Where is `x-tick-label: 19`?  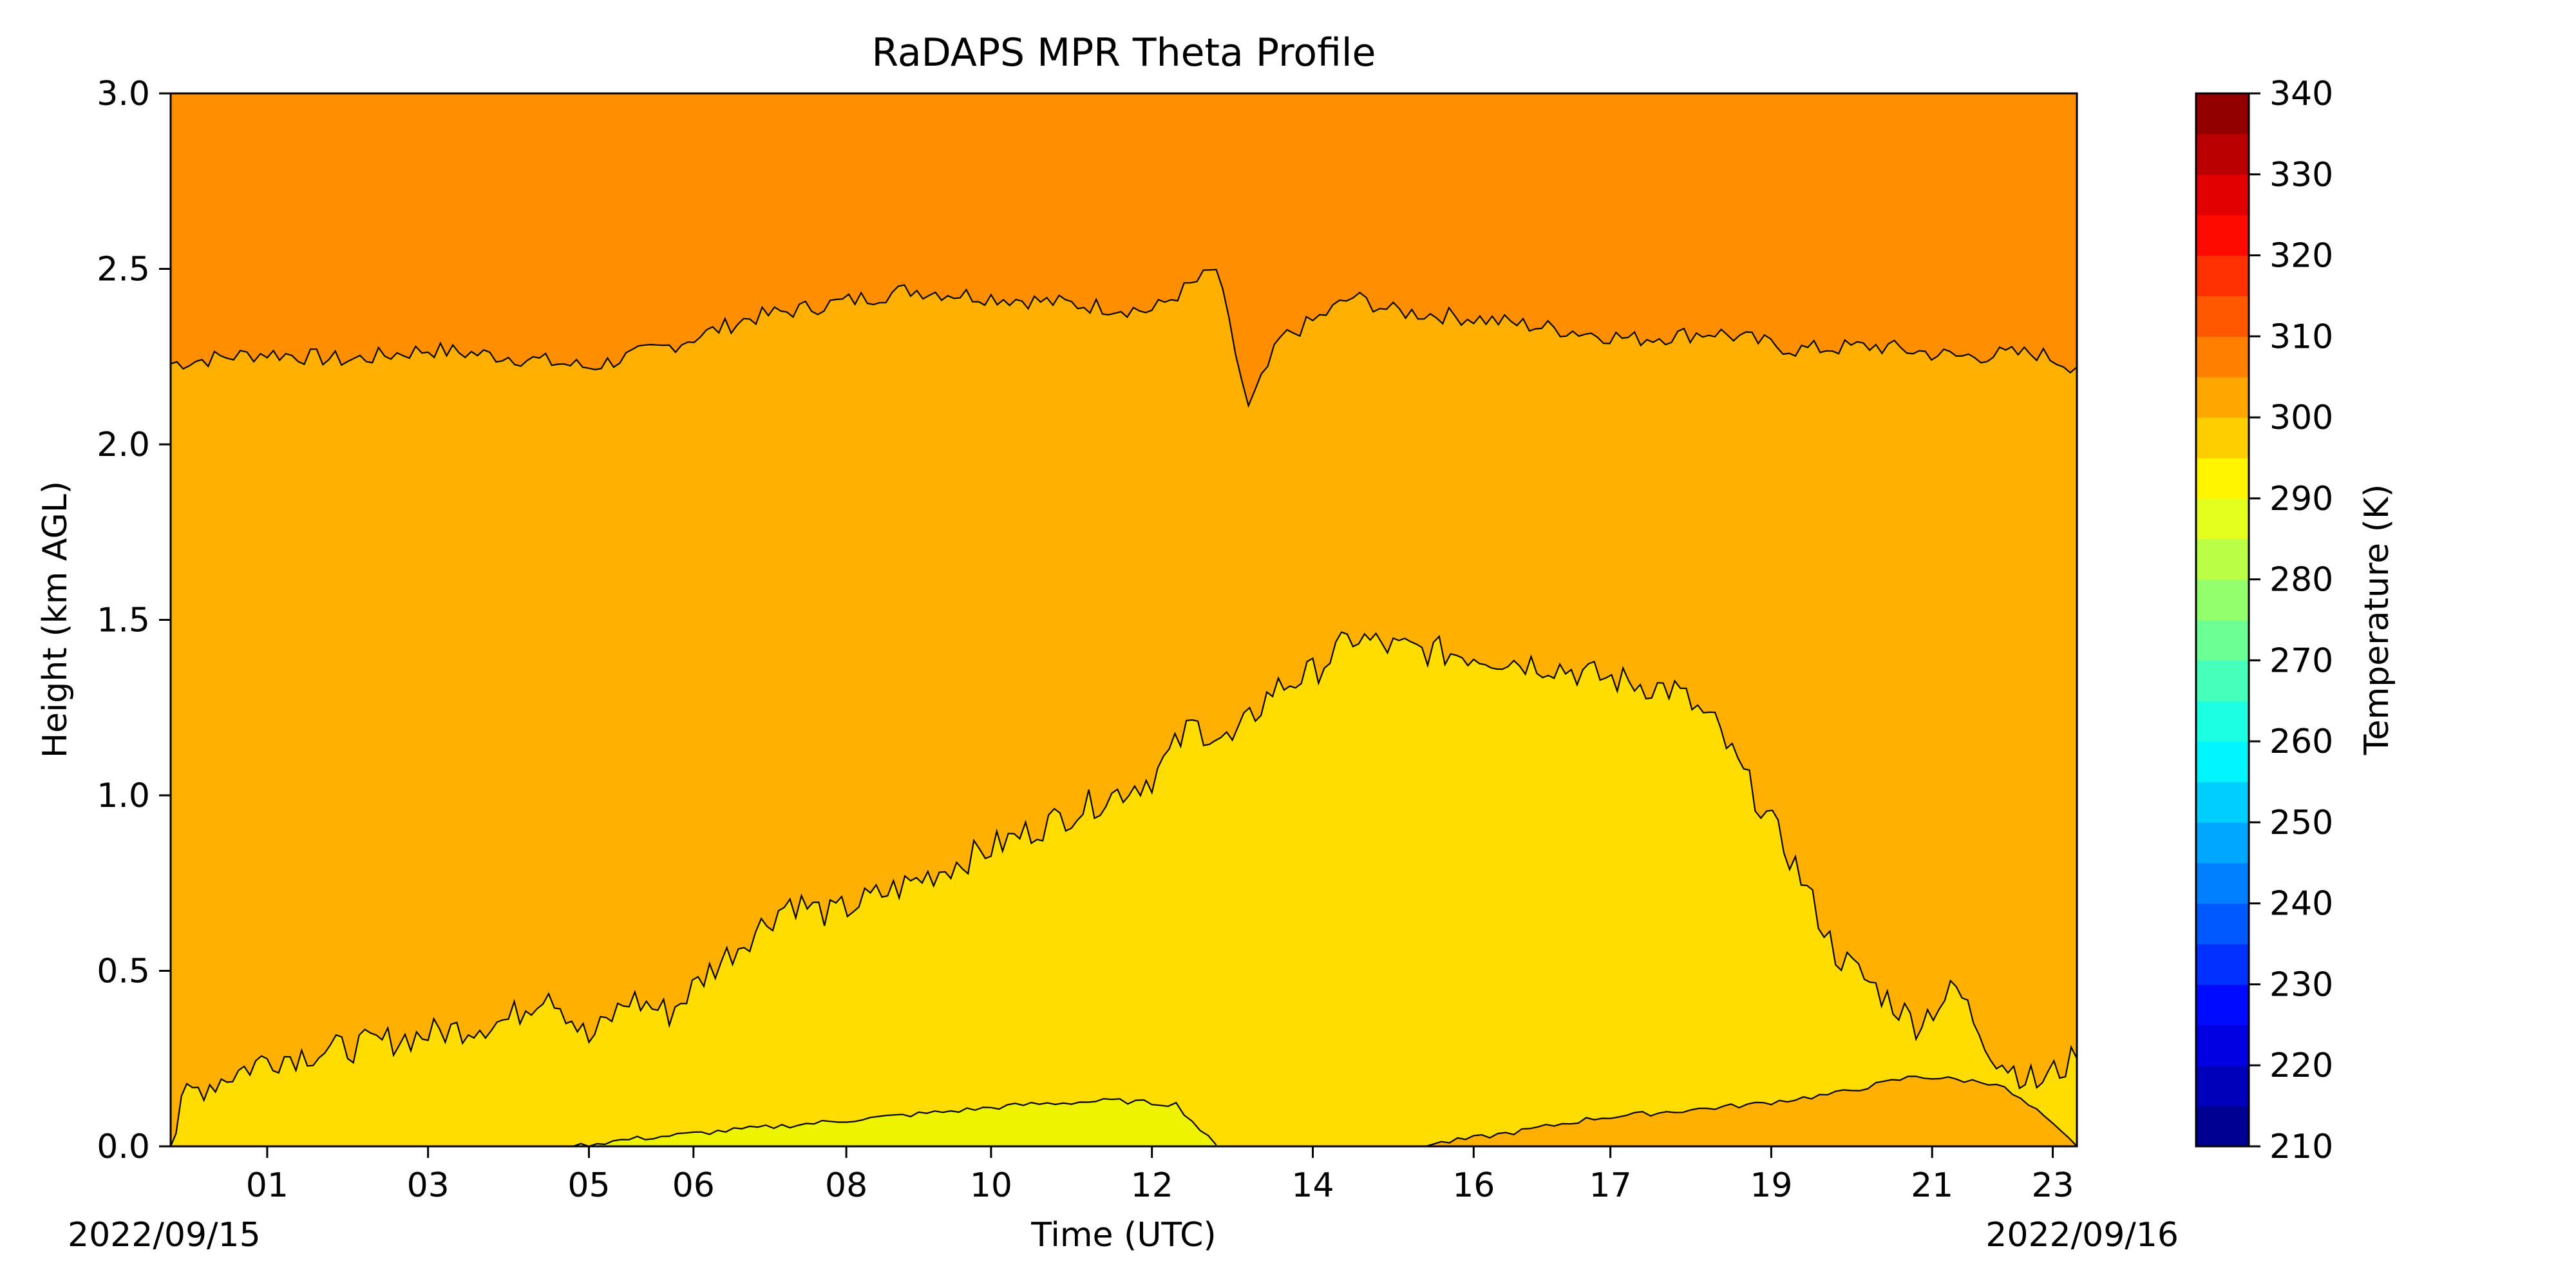 x-tick-label: 19 is located at coordinates (1771, 1186).